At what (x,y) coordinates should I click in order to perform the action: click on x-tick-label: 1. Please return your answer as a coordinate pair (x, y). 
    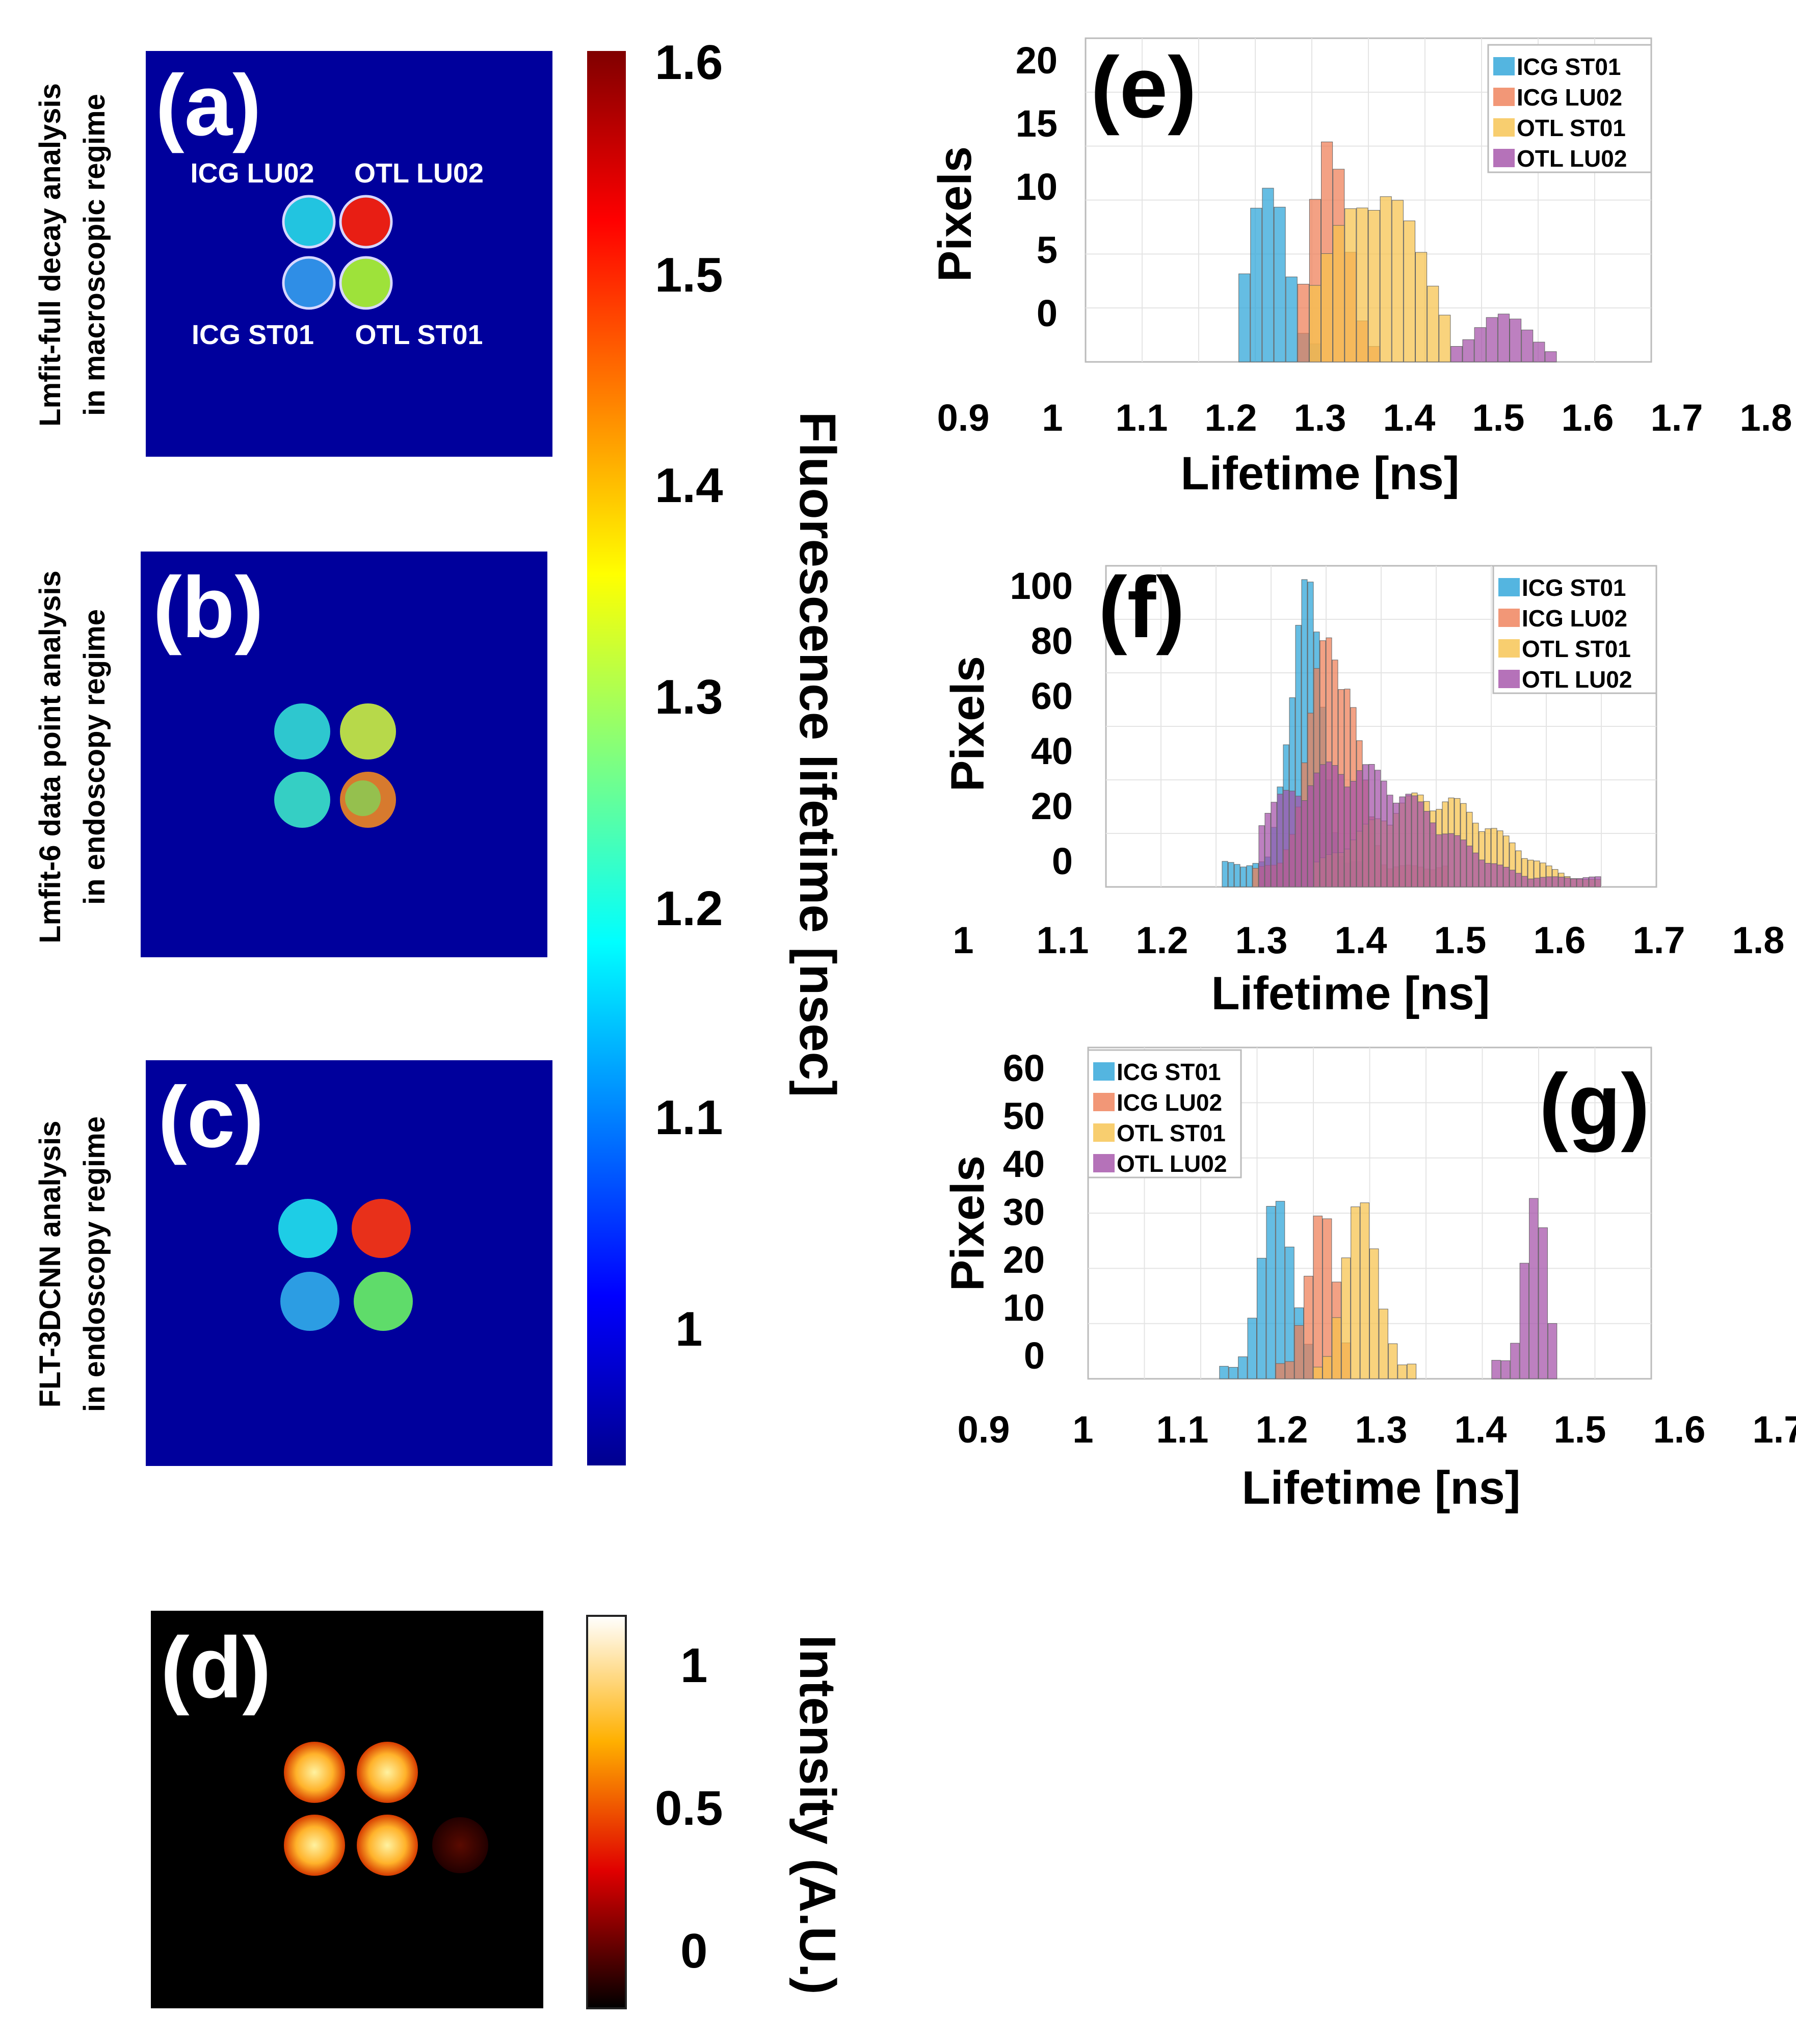
    Looking at the image, I should click on (1083, 1429).